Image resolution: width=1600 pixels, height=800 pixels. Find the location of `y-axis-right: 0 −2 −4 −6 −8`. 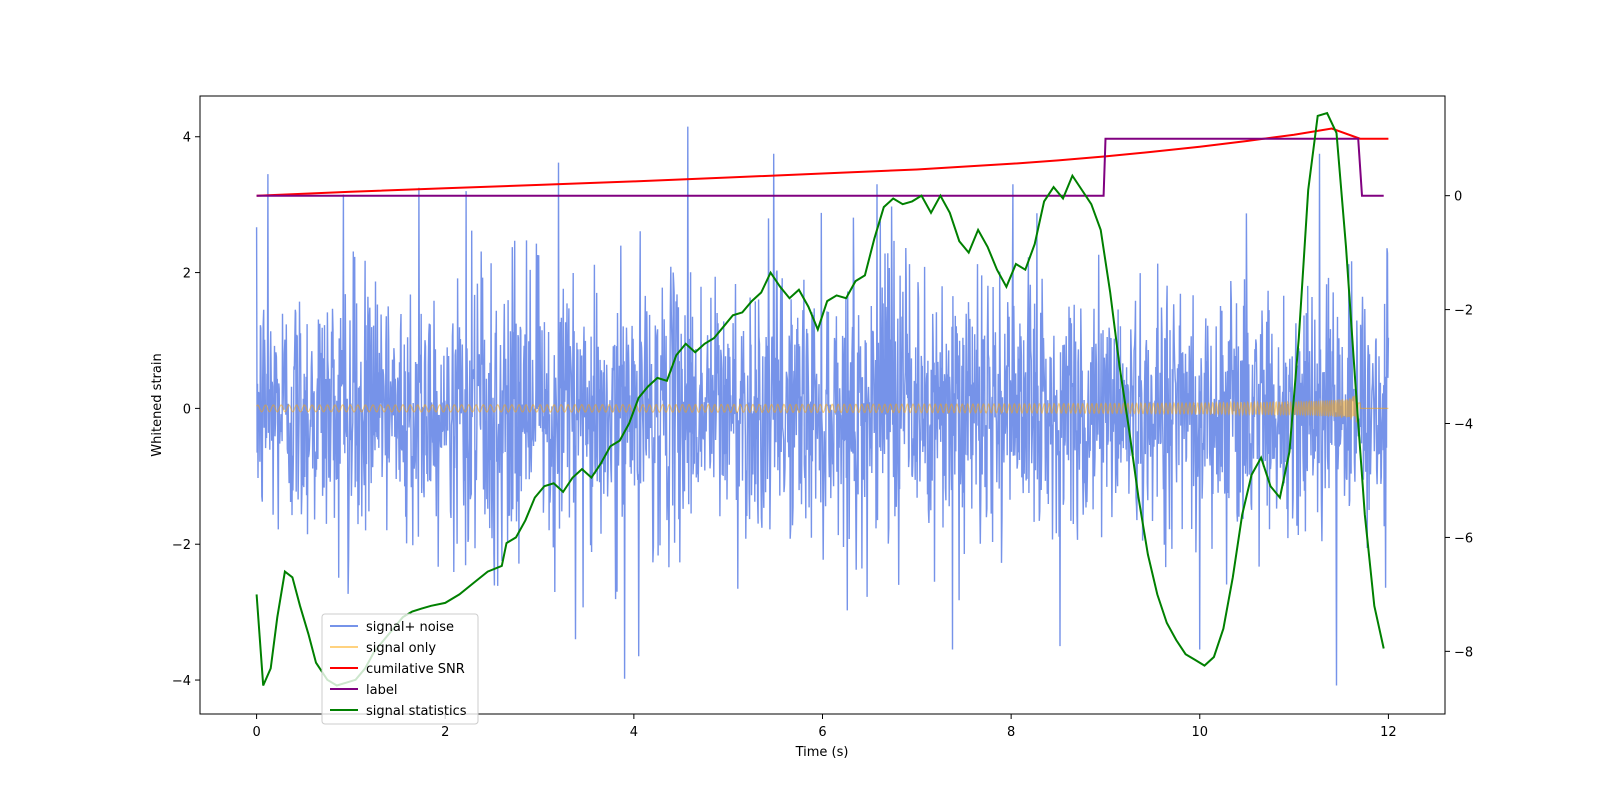

y-axis-right: 0 −2 −4 −6 −8 is located at coordinates (1459, 425).